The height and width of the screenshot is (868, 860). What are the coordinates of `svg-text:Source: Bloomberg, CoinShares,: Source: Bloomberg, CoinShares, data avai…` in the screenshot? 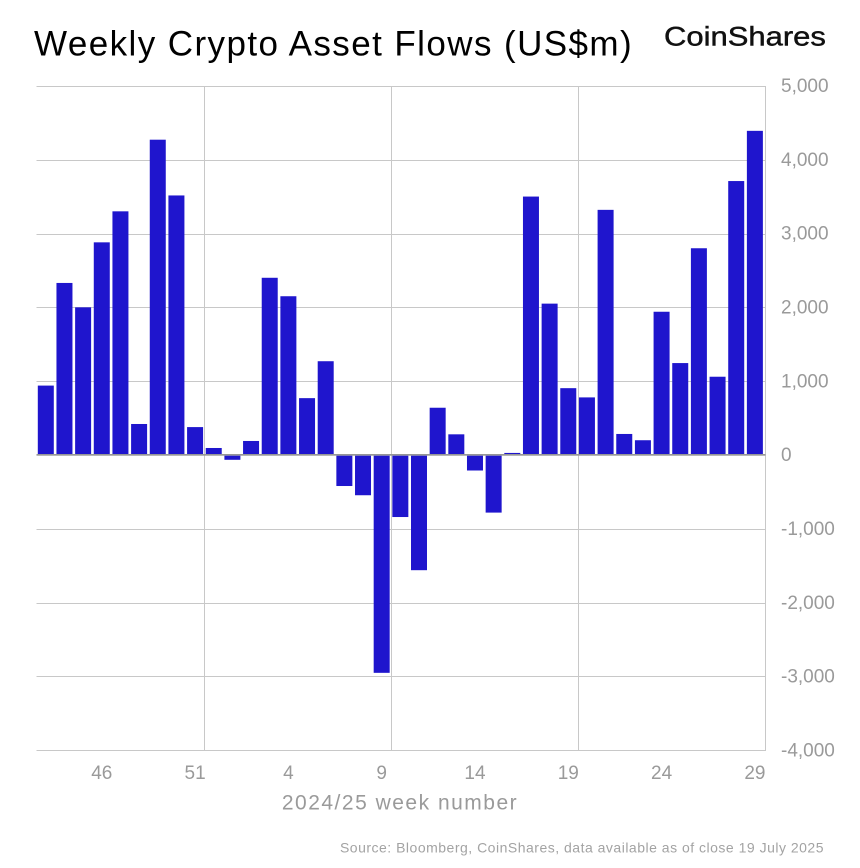 It's located at (582, 848).